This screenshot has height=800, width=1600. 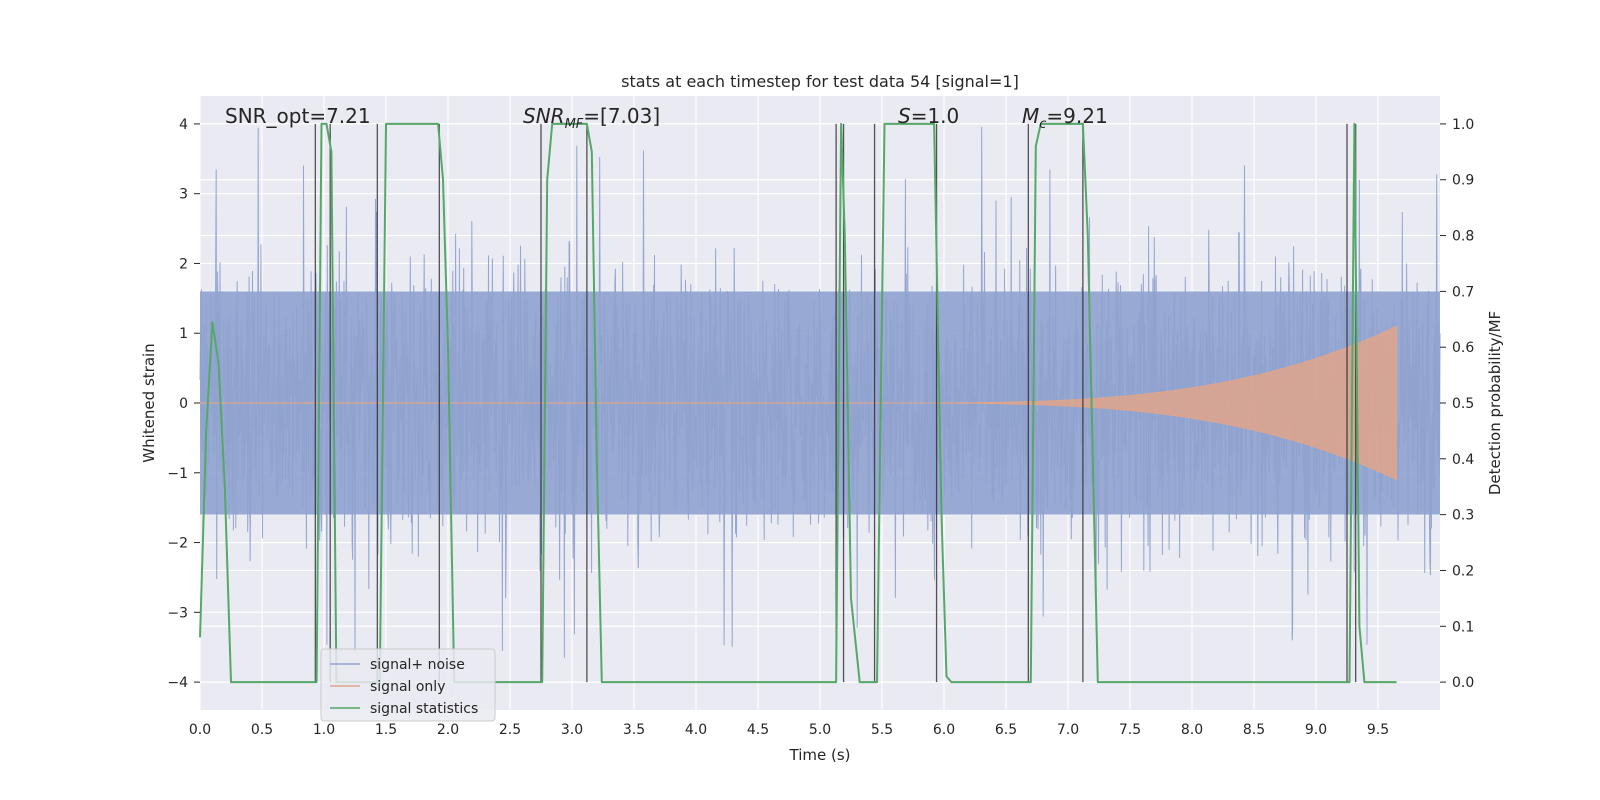 I want to click on x-tick-label: 8.0, so click(x=1192, y=730).